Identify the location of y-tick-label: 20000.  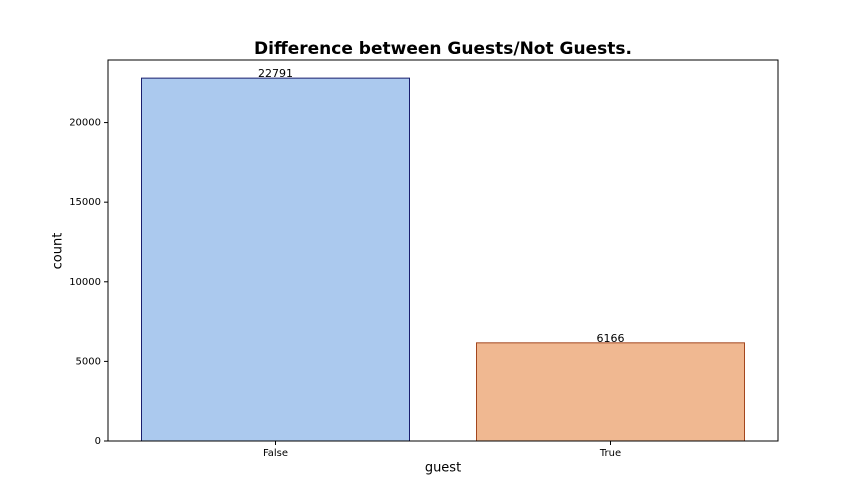
(85, 123).